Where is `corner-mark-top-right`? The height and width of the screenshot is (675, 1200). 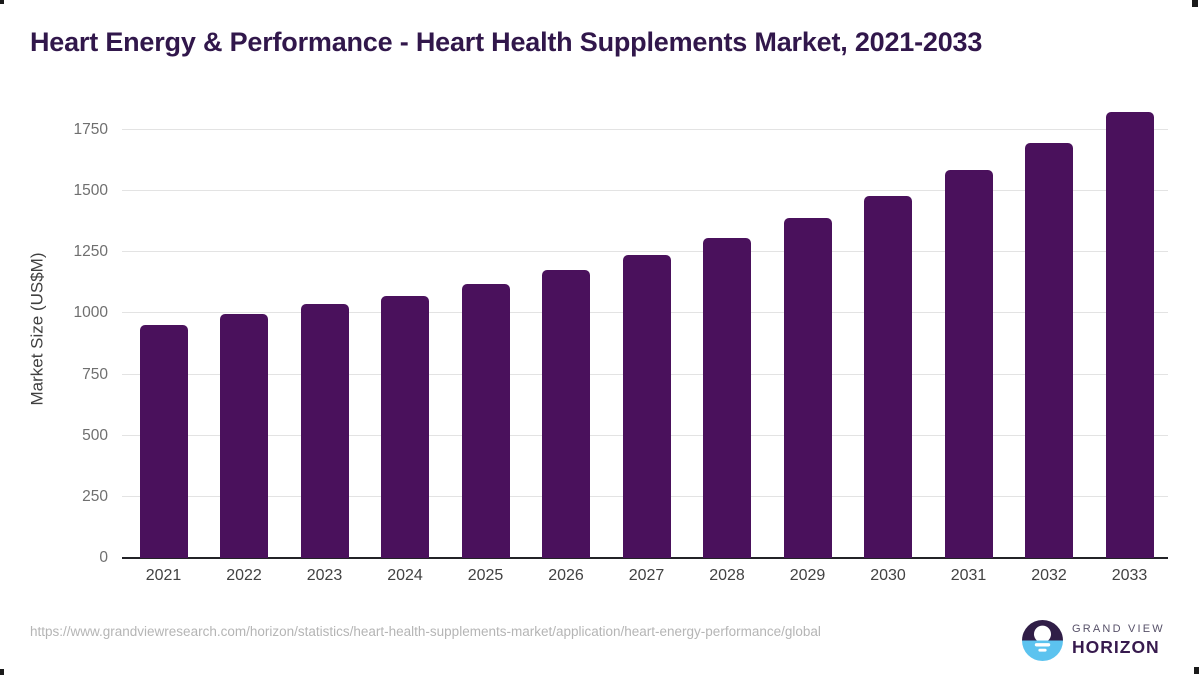
corner-mark-top-right is located at coordinates (1195, 3).